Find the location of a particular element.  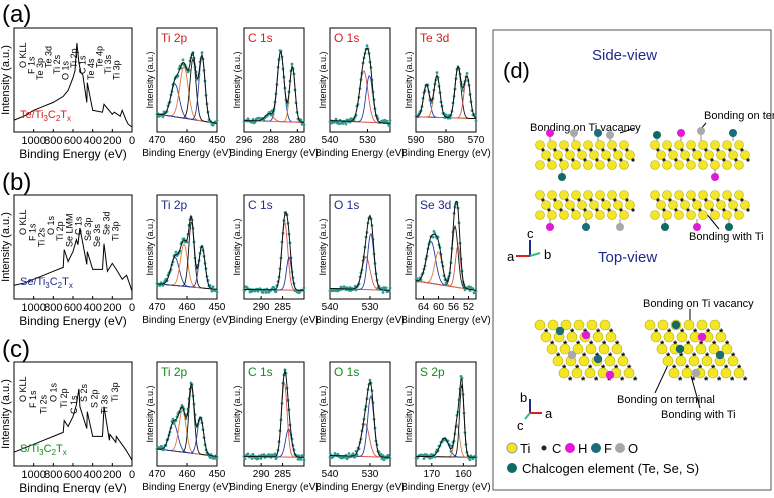

legend-swatch-chalcogen is located at coordinates (512, 468).